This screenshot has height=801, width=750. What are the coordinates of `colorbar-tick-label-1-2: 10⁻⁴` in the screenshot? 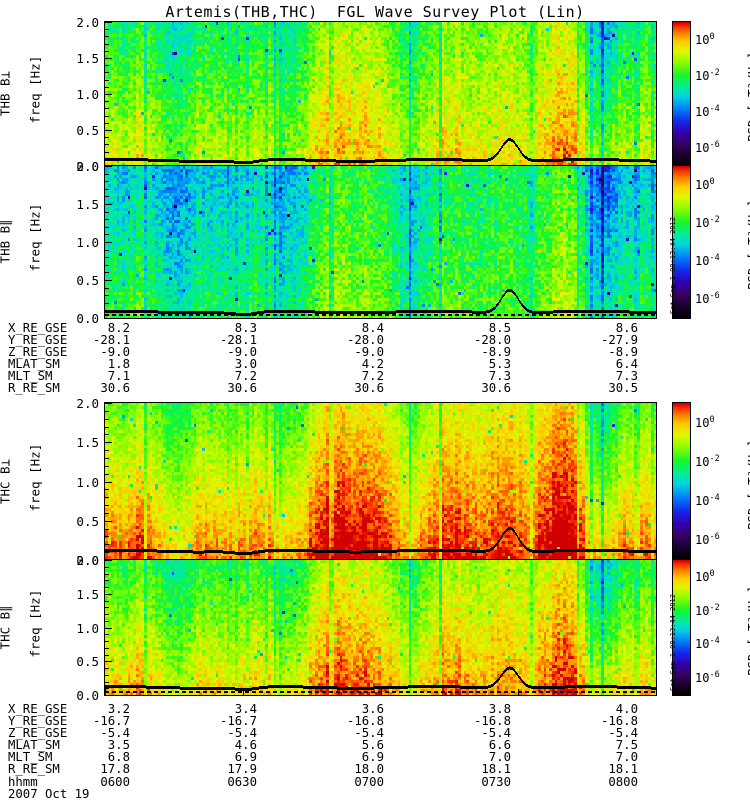 It's located at (707, 260).